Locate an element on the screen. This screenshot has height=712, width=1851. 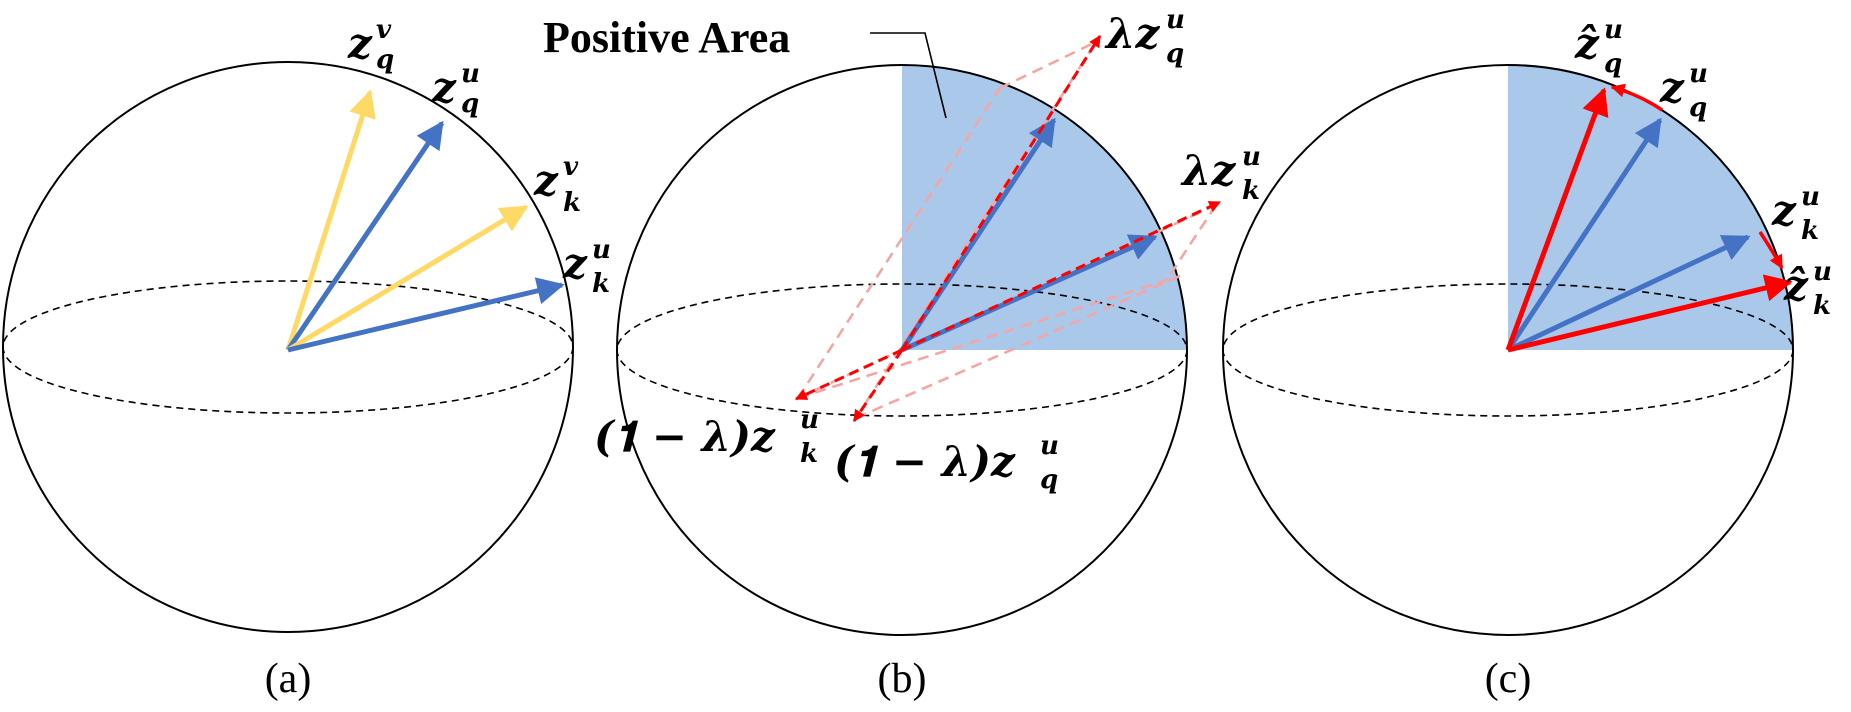
label-lambda-z-k-sup: u is located at coordinates (1251, 157).